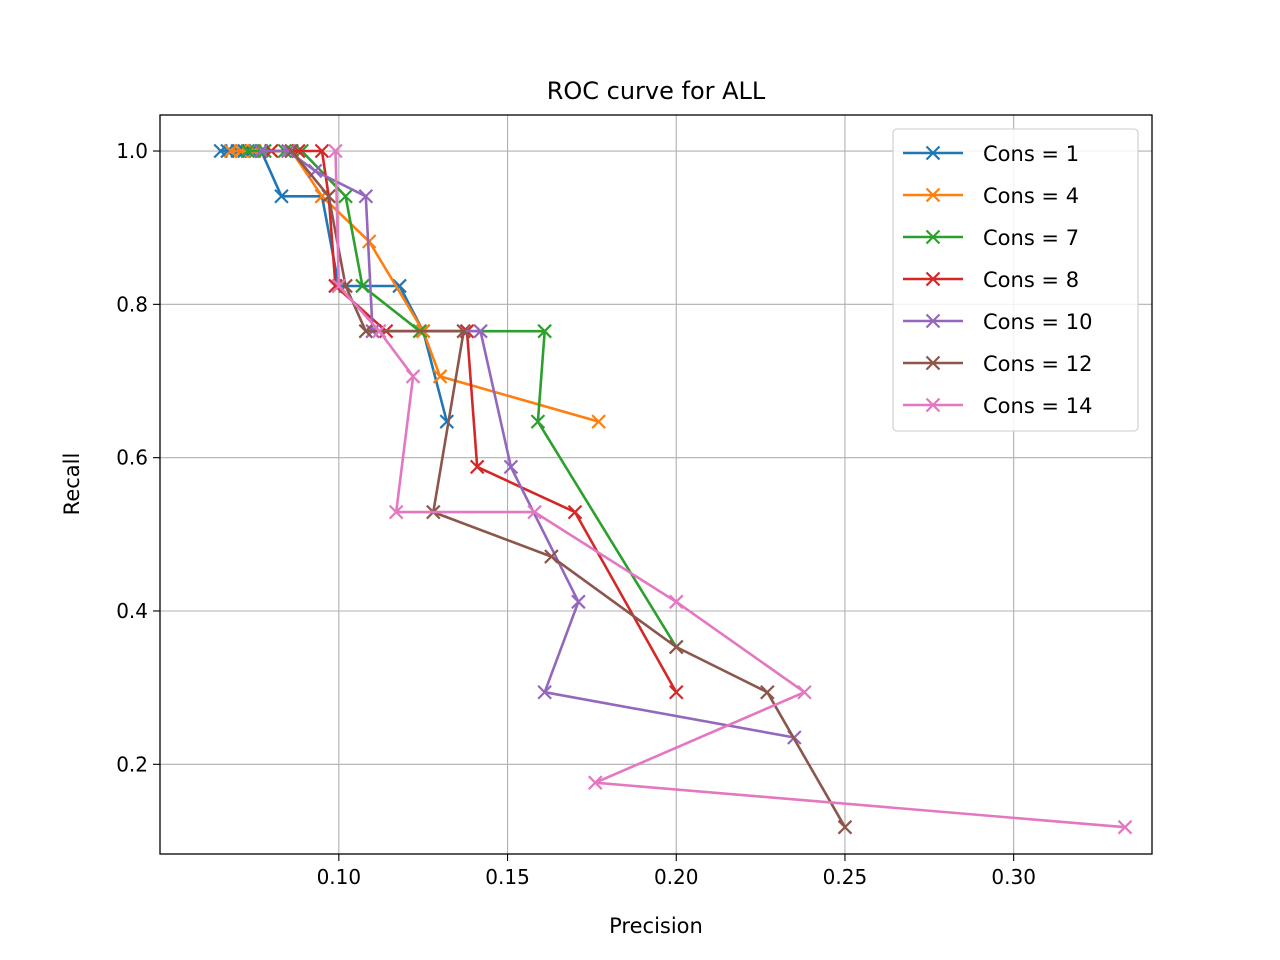  Describe the element at coordinates (1031, 238) in the screenshot. I see `legend-label: Cons = 7` at that location.